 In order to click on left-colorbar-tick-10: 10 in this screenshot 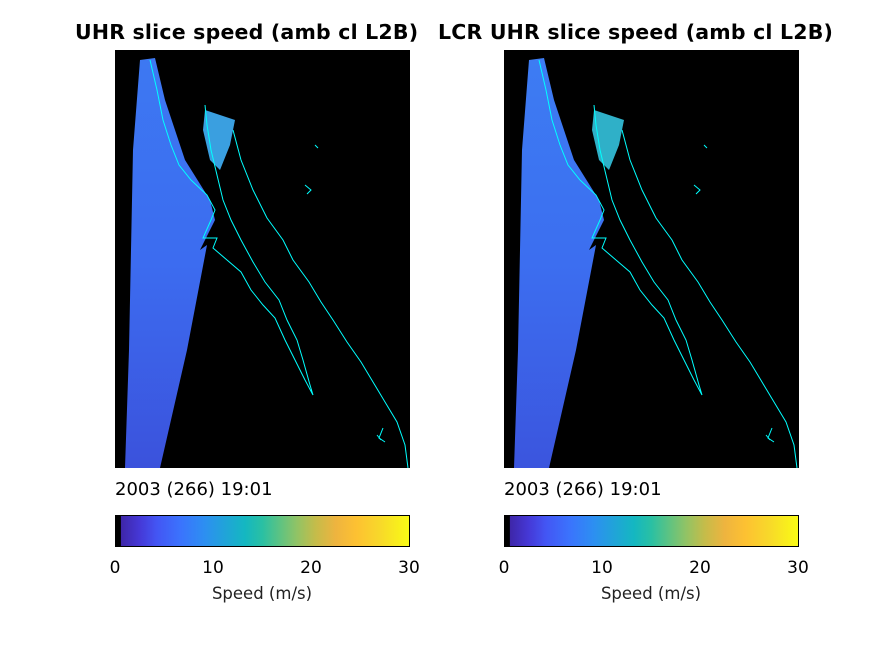, I will do `click(213, 568)`.